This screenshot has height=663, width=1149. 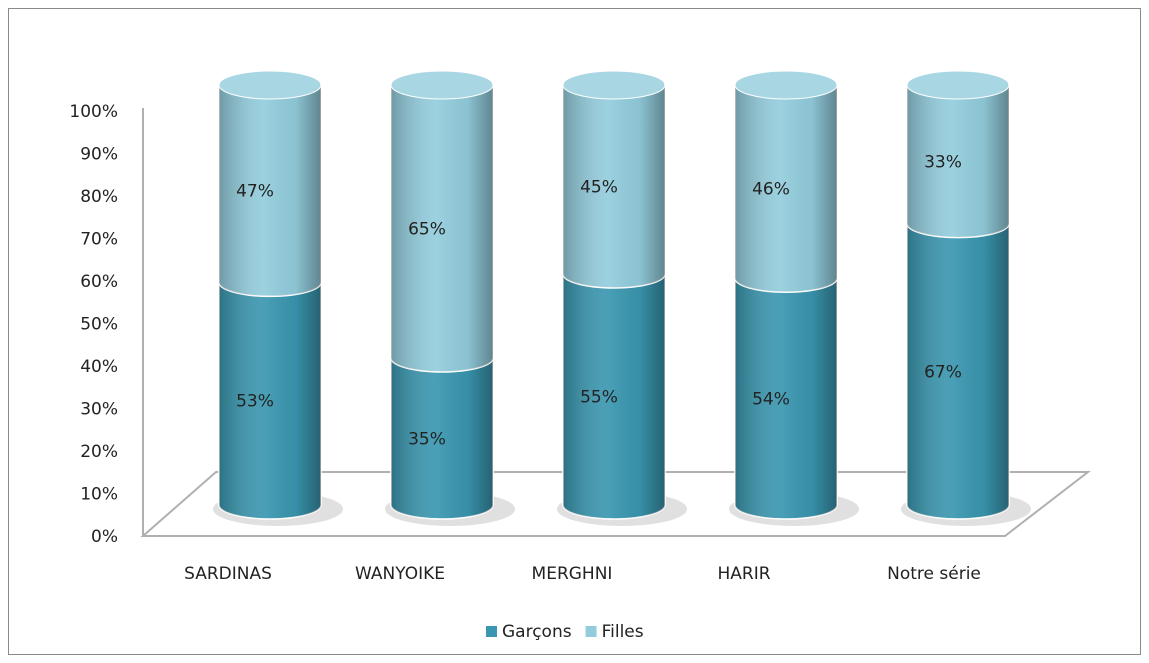 What do you see at coordinates (99, 325) in the screenshot?
I see `y-tick-label: 50%` at bounding box center [99, 325].